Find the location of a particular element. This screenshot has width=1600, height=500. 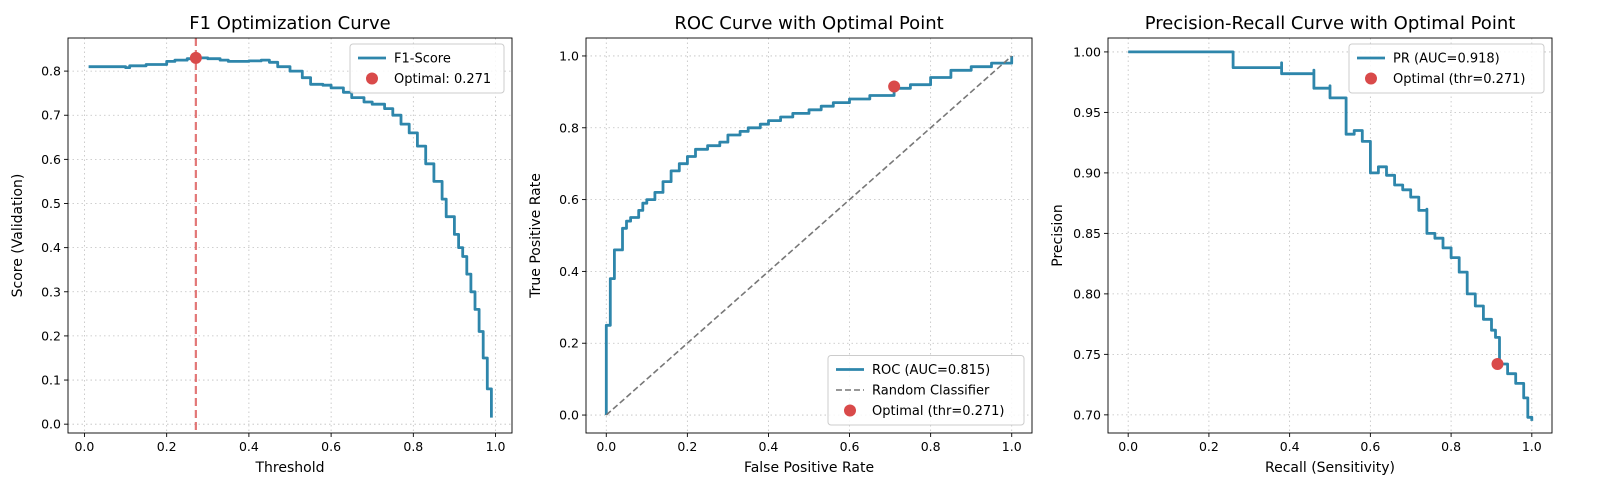

chart-title: ROC Curve with Optimal Point is located at coordinates (808, 23).